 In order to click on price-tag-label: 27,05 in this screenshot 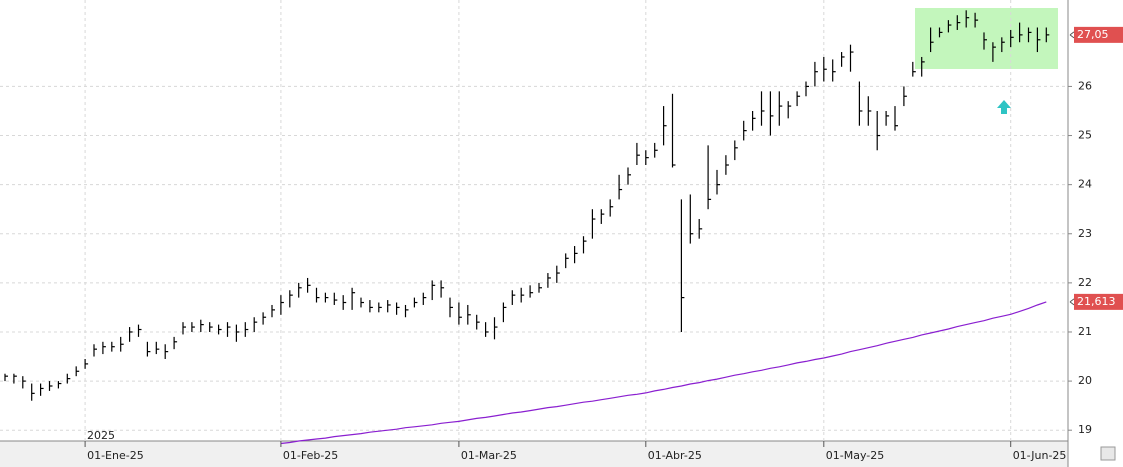, I will do `click(1093, 34)`.